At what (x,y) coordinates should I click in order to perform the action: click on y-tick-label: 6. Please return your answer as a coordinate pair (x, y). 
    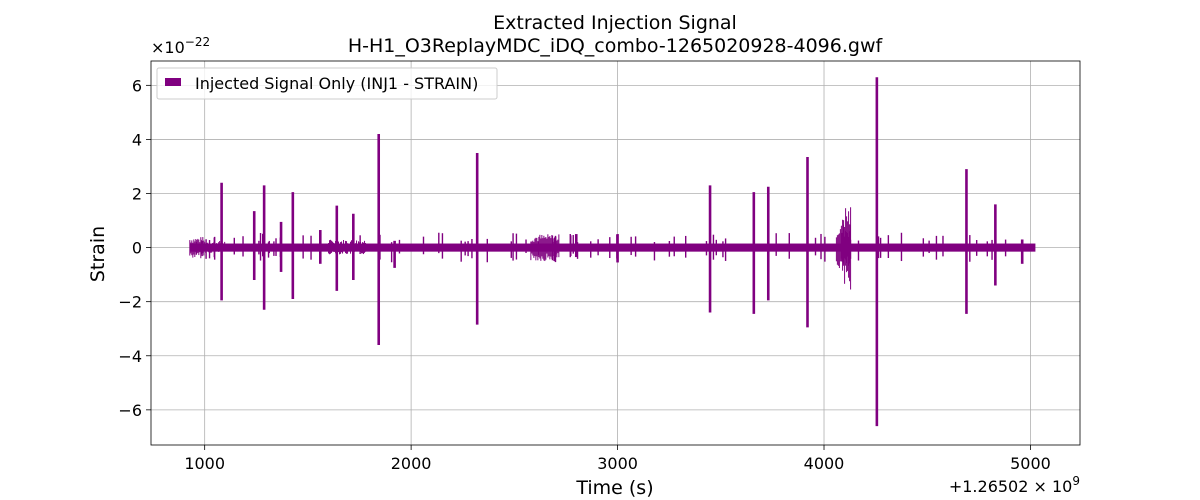
    Looking at the image, I should click on (137, 85).